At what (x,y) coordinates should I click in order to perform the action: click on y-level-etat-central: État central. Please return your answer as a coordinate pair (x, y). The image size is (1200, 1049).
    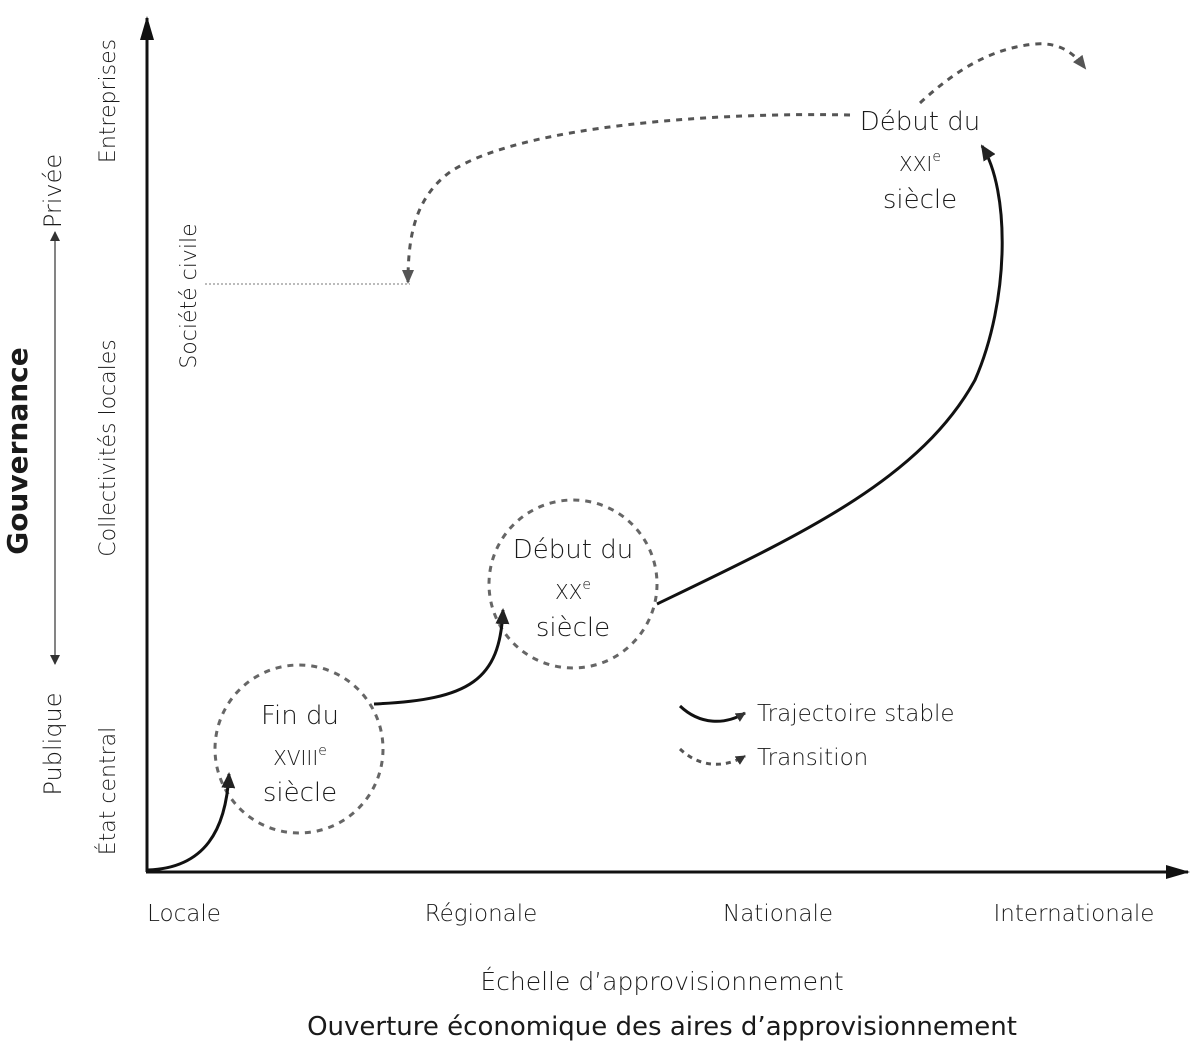
    Looking at the image, I should click on (108, 791).